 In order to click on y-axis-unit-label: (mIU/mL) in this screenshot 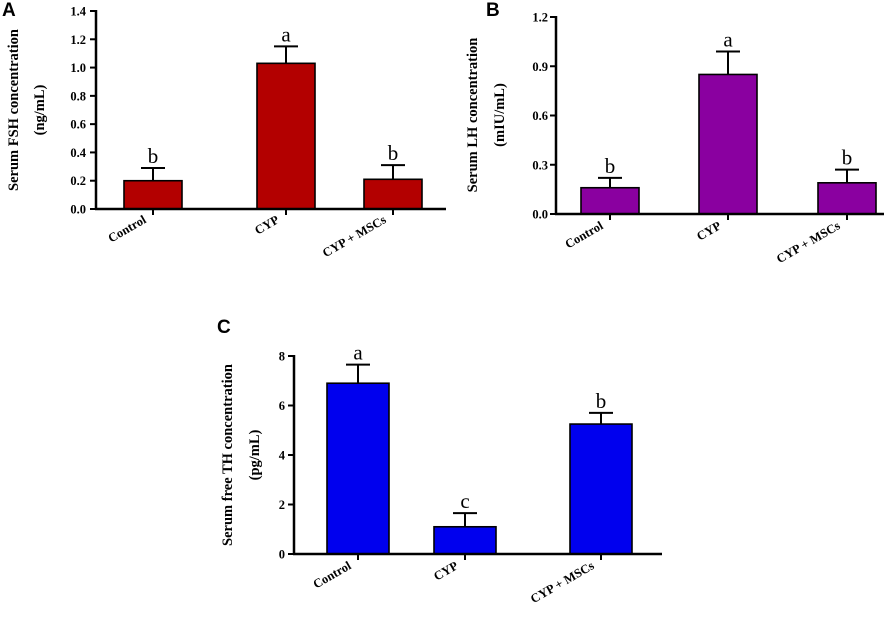, I will do `click(500, 115)`.